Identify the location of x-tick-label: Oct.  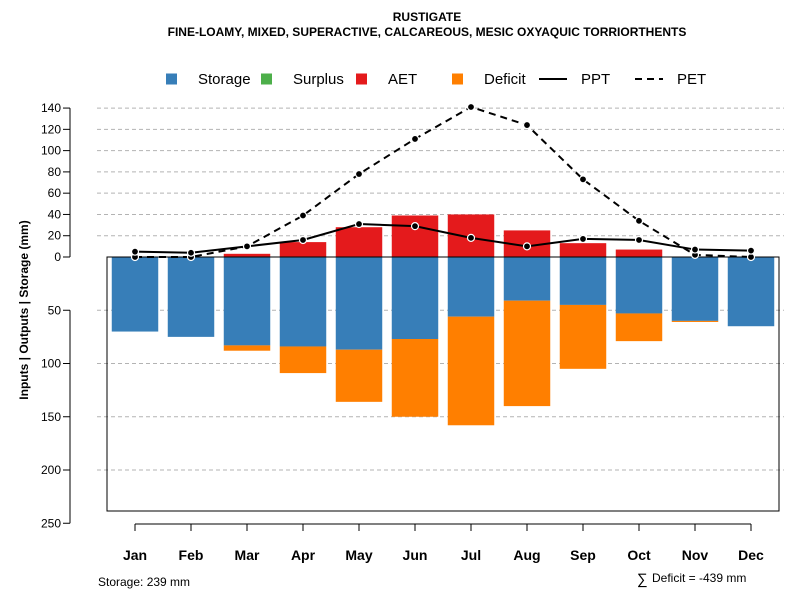
(639, 555).